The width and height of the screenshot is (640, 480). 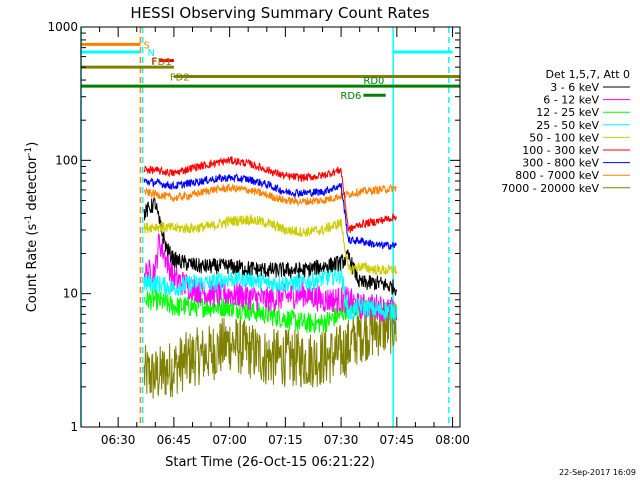 I want to click on y-tick-label-0: 1, so click(x=74, y=427).